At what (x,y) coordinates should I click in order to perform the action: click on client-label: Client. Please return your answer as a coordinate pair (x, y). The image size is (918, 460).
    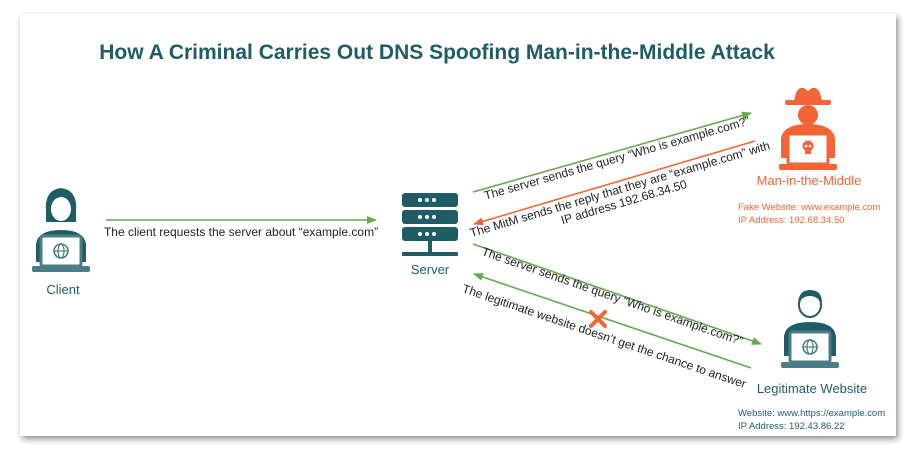
    Looking at the image, I should click on (63, 289).